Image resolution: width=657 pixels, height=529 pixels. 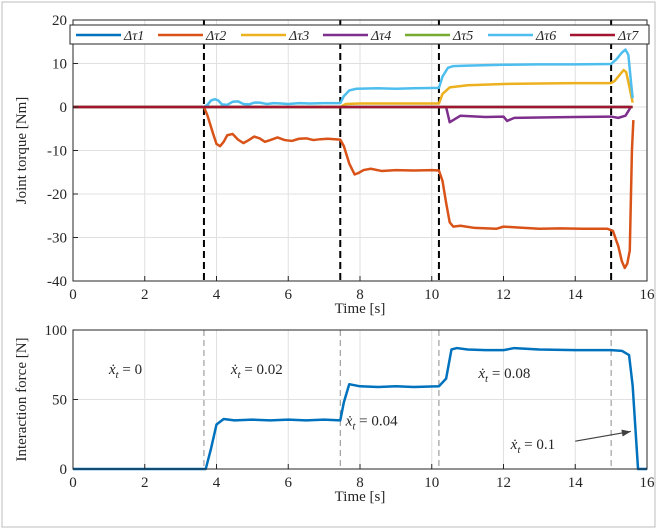 I want to click on rate-annotation: ẋt = 0, so click(x=125, y=371).